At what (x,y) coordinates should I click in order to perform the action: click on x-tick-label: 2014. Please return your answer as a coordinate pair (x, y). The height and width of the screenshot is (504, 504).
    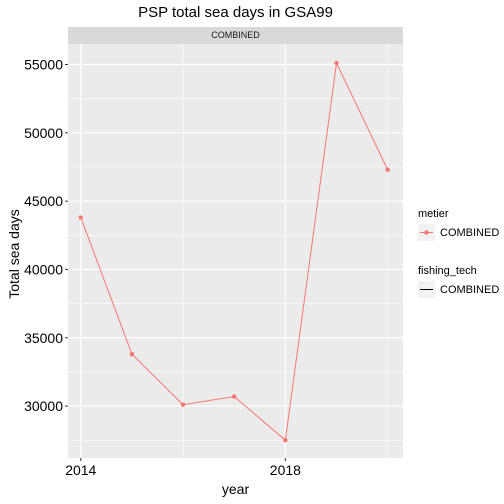
    Looking at the image, I should click on (80, 470).